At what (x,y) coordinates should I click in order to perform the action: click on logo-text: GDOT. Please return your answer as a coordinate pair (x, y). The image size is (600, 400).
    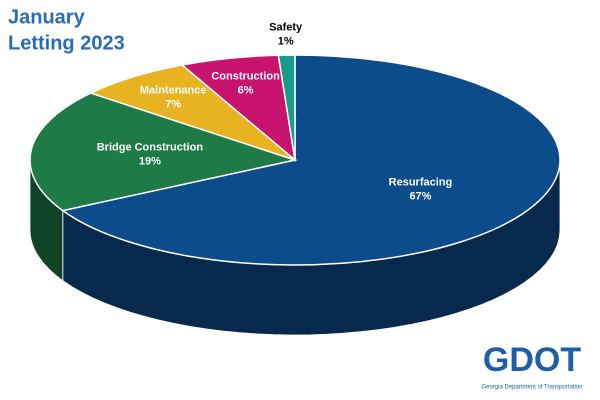
    Looking at the image, I should click on (532, 360).